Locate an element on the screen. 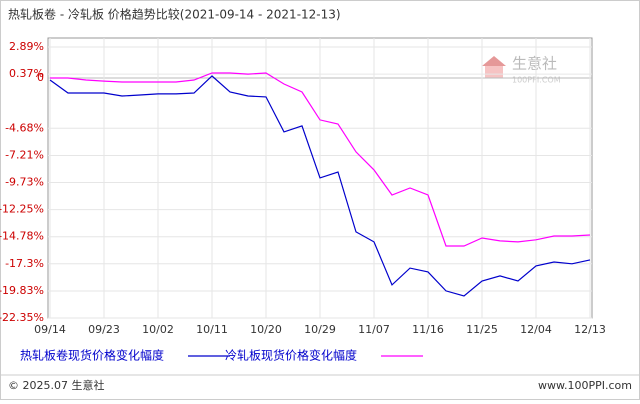  legend-label: 热轧板卷现货价格变化幅度 is located at coordinates (92, 355).